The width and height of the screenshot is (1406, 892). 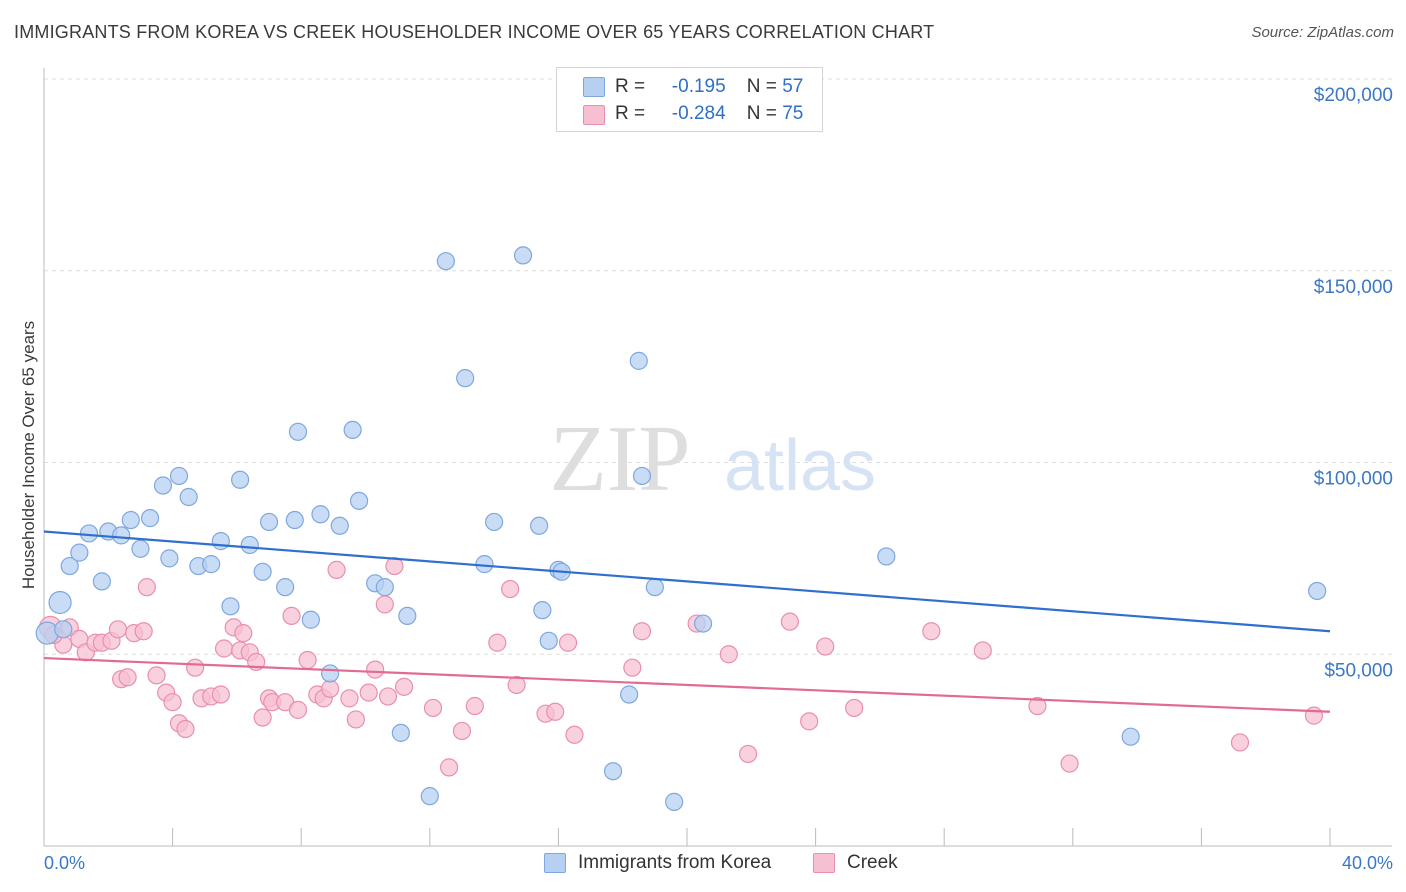 What do you see at coordinates (687, 581) in the screenshot?
I see `korea-trend-line` at bounding box center [687, 581].